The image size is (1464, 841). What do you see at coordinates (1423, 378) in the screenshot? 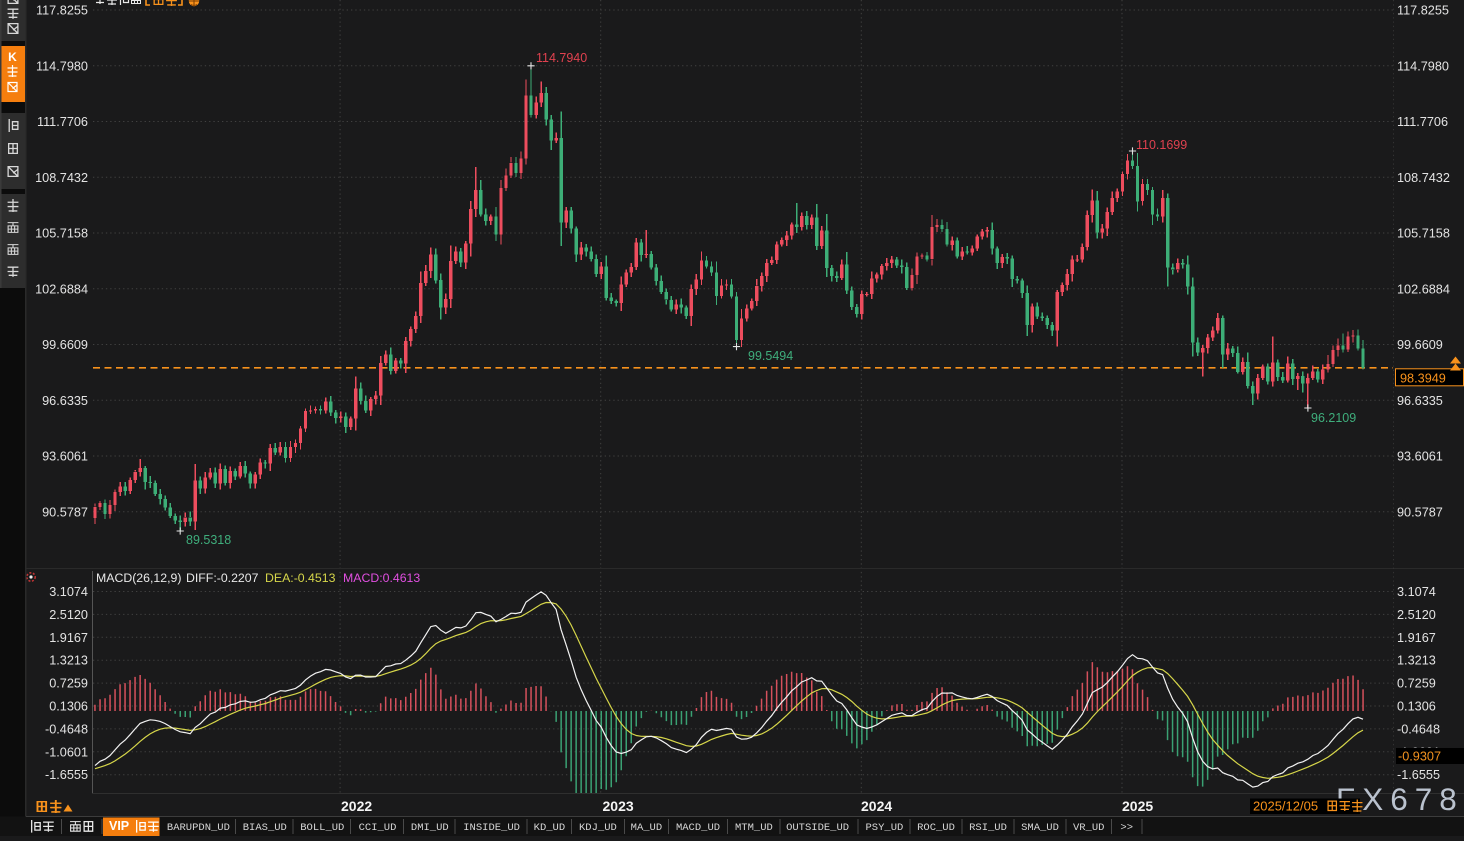
I see `svg-text: 98.3949` at bounding box center [1423, 378].